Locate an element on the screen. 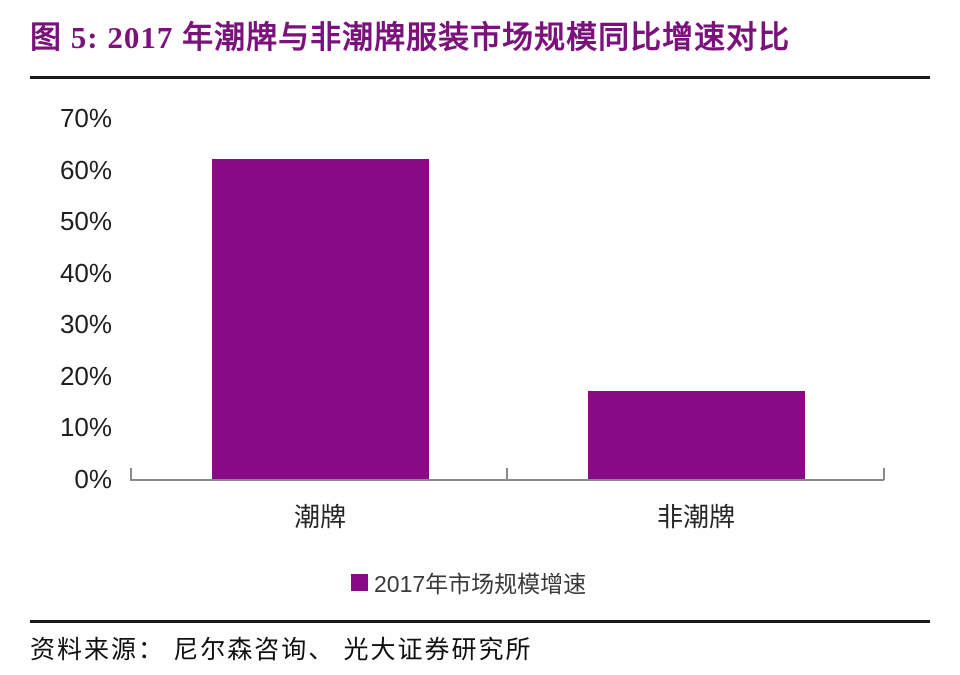 The width and height of the screenshot is (960, 675). x-axis-category-label: 潮牌 is located at coordinates (320, 517).